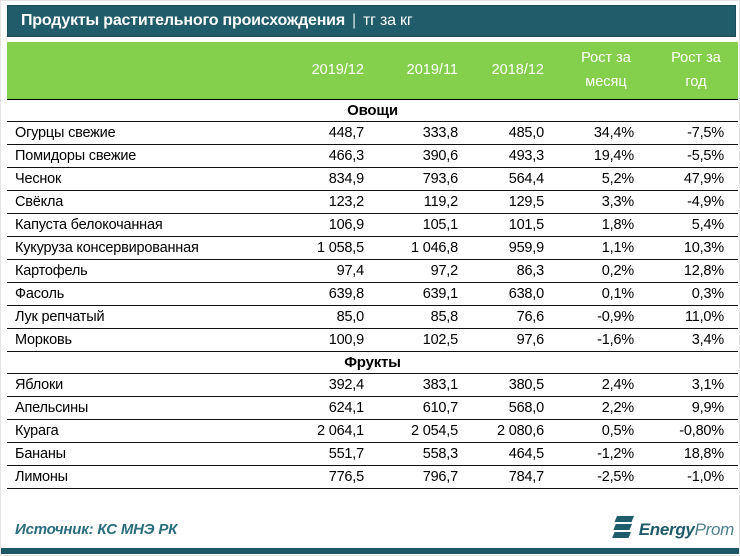 The image size is (740, 556). What do you see at coordinates (372, 362) in the screenshot?
I see `section-label: Фрукты` at bounding box center [372, 362].